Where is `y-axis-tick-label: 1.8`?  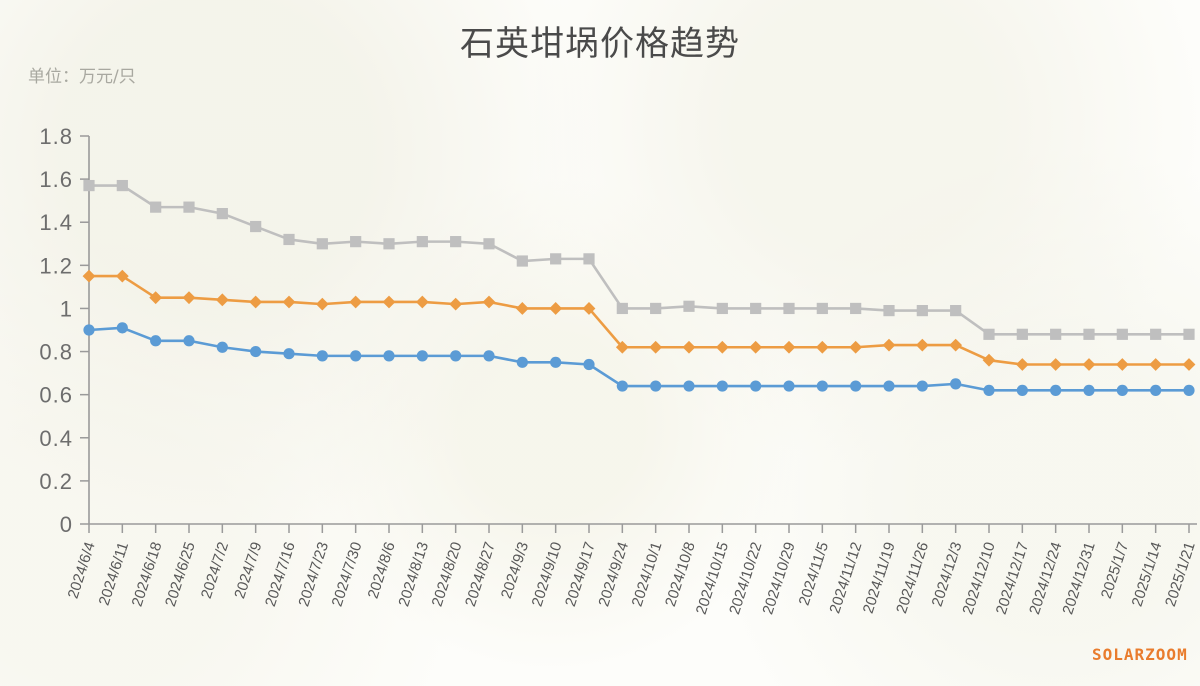
y-axis-tick-label: 1.8 is located at coordinates (56, 136).